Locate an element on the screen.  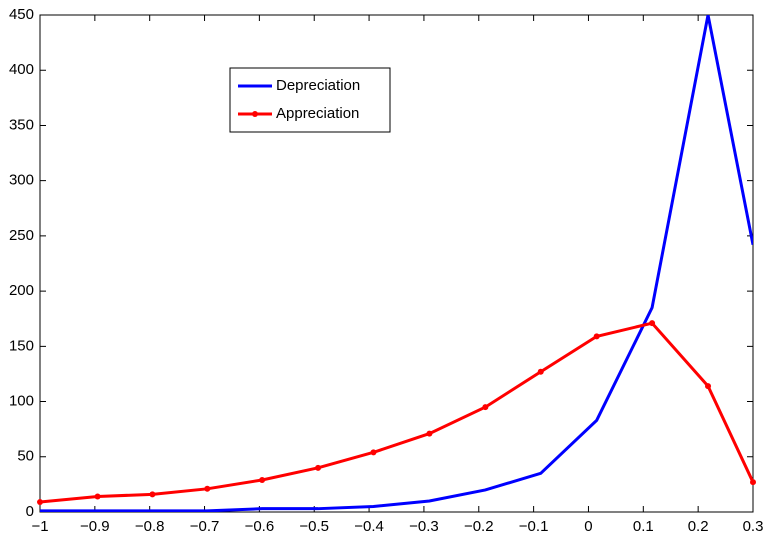
x-tick-label: −0.2 is located at coordinates (479, 526).